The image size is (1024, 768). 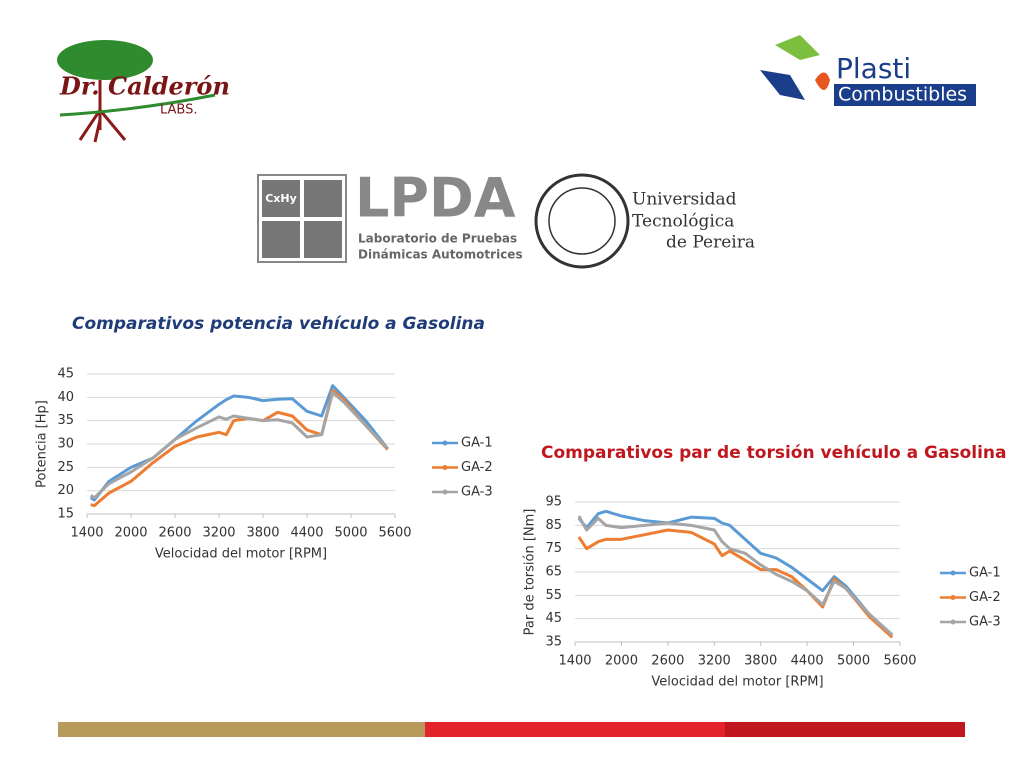 What do you see at coordinates (437, 239) in the screenshot?
I see `logo-text: Laboratorio de Pruebas` at bounding box center [437, 239].